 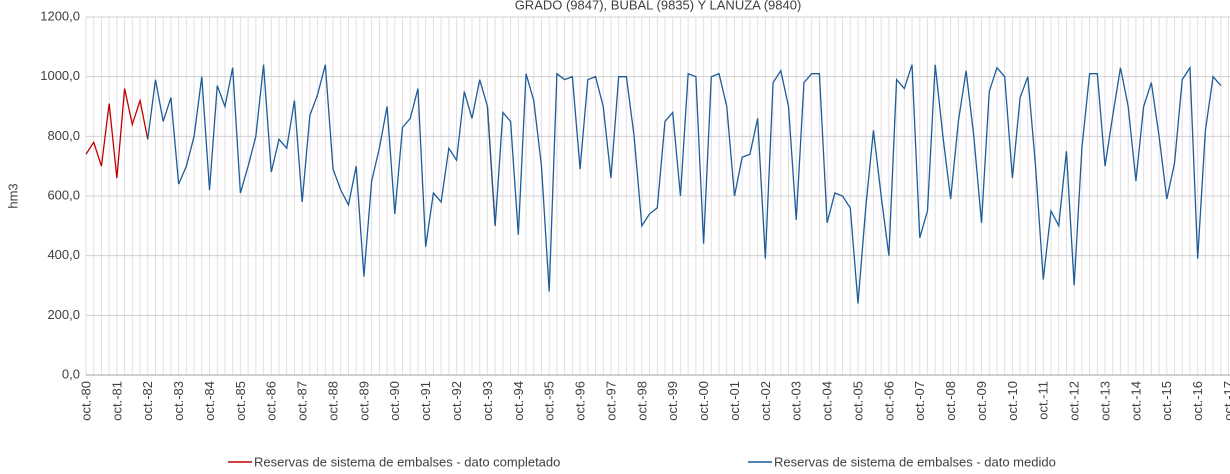 What do you see at coordinates (641, 401) in the screenshot?
I see `x-tick-label: oct.-98` at bounding box center [641, 401].